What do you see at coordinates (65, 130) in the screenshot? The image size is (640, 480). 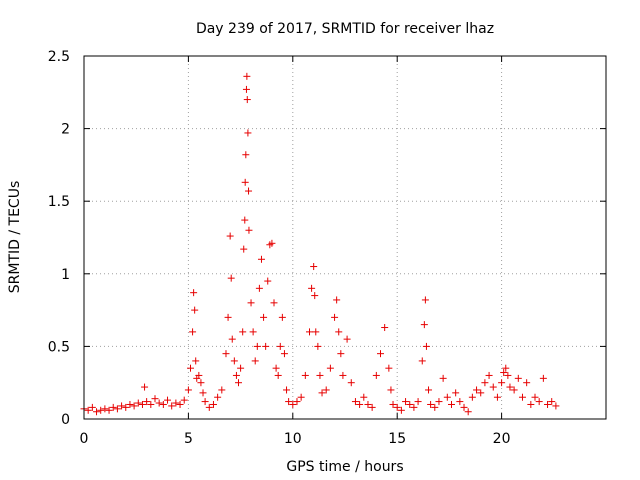 I see `y-tick-label: 2` at bounding box center [65, 130].